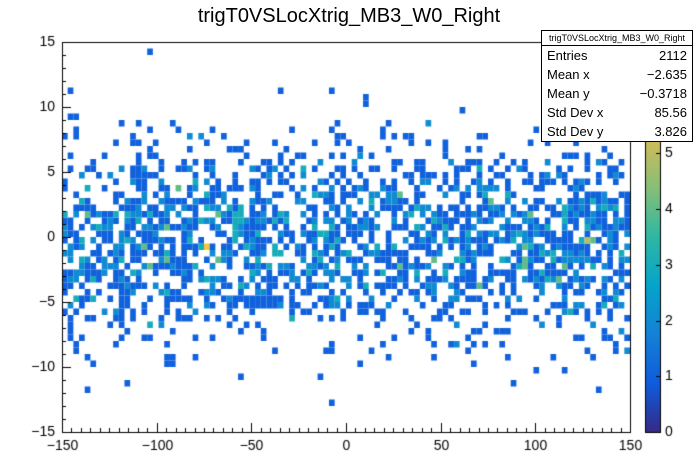 The width and height of the screenshot is (698, 476). What do you see at coordinates (567, 55) in the screenshot?
I see `stats-label: Entries` at bounding box center [567, 55].